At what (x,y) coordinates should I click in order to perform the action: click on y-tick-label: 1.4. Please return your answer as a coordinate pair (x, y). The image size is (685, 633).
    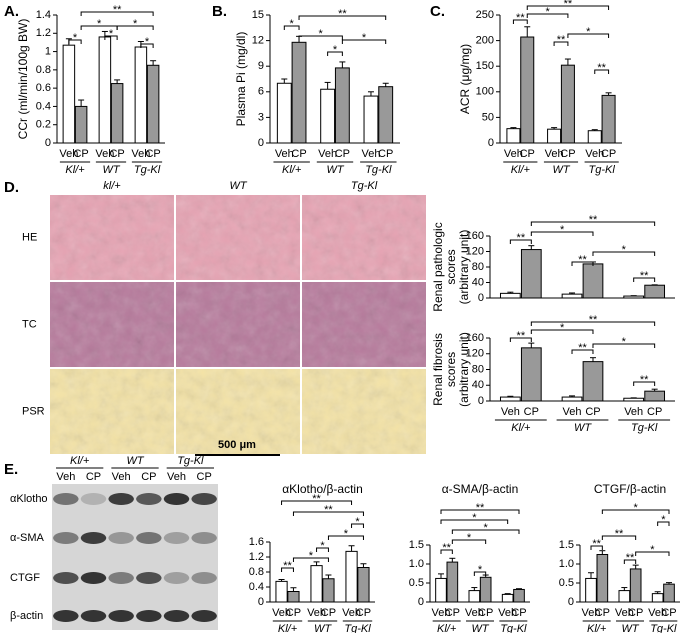
    Looking at the image, I should click on (43, 15).